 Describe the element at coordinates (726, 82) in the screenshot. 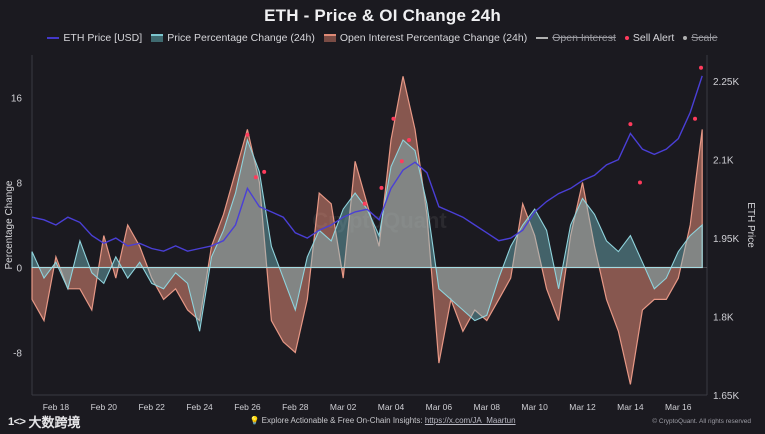

I see `y-tick-right: 2.25K` at that location.